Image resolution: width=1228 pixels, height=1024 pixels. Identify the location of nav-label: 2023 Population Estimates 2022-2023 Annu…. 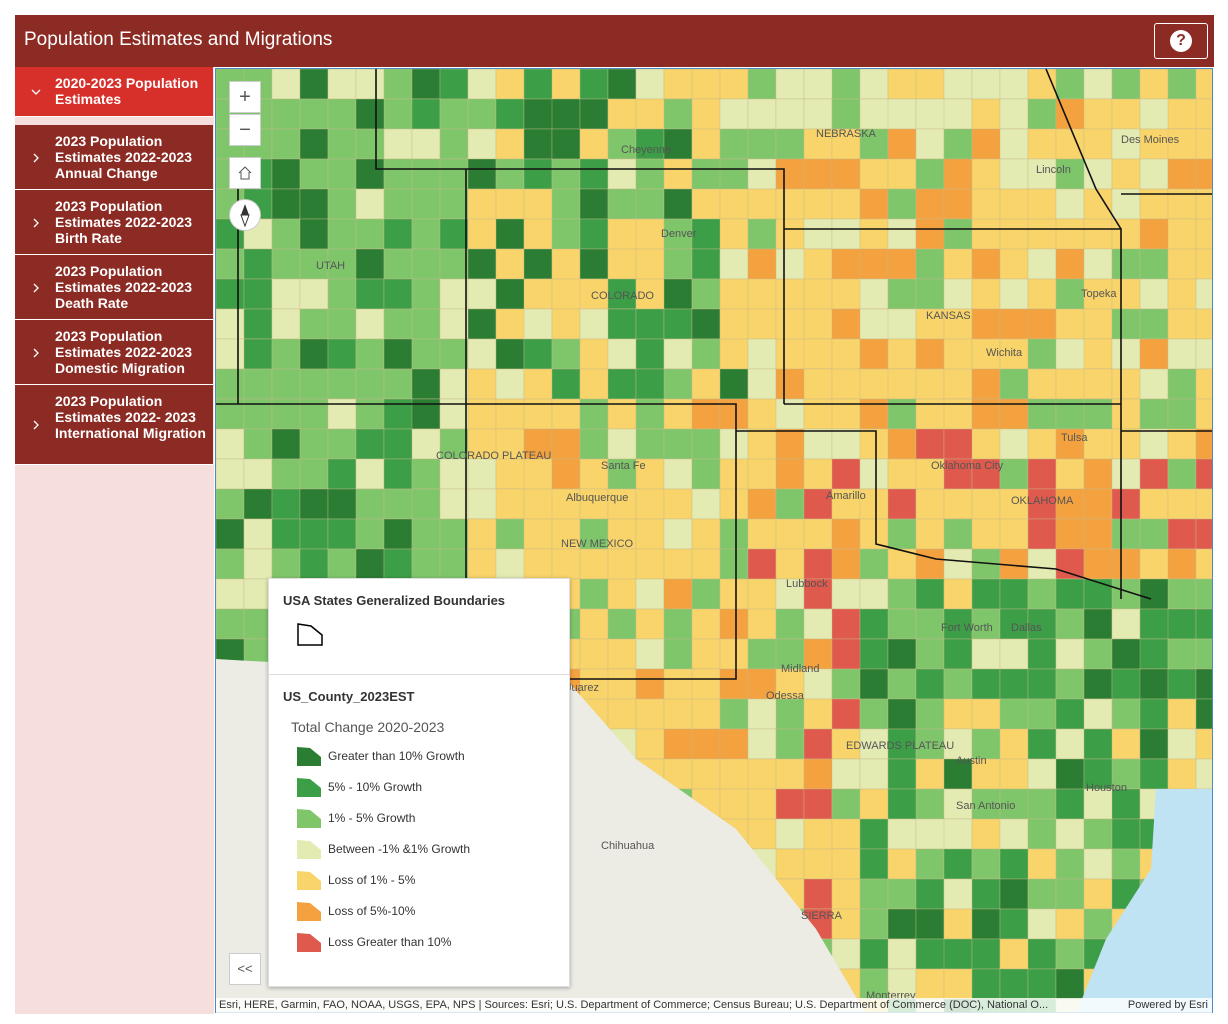
(123, 157).